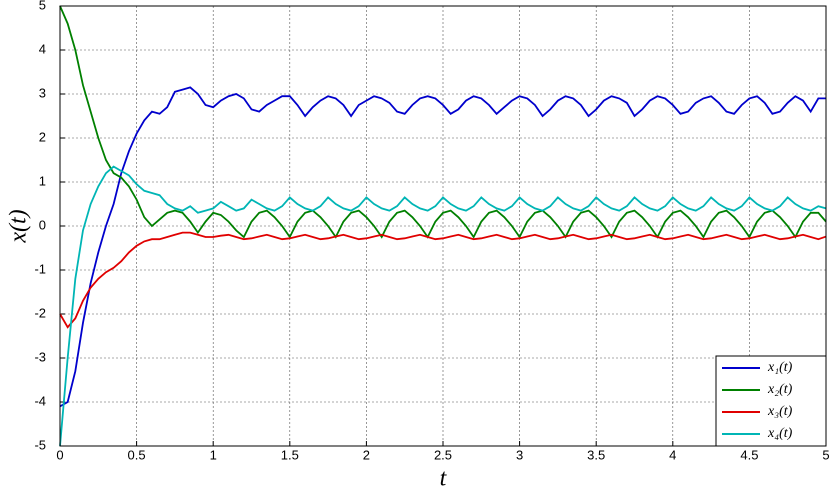  What do you see at coordinates (290, 454) in the screenshot?
I see `x-tick-label: 1.5` at bounding box center [290, 454].